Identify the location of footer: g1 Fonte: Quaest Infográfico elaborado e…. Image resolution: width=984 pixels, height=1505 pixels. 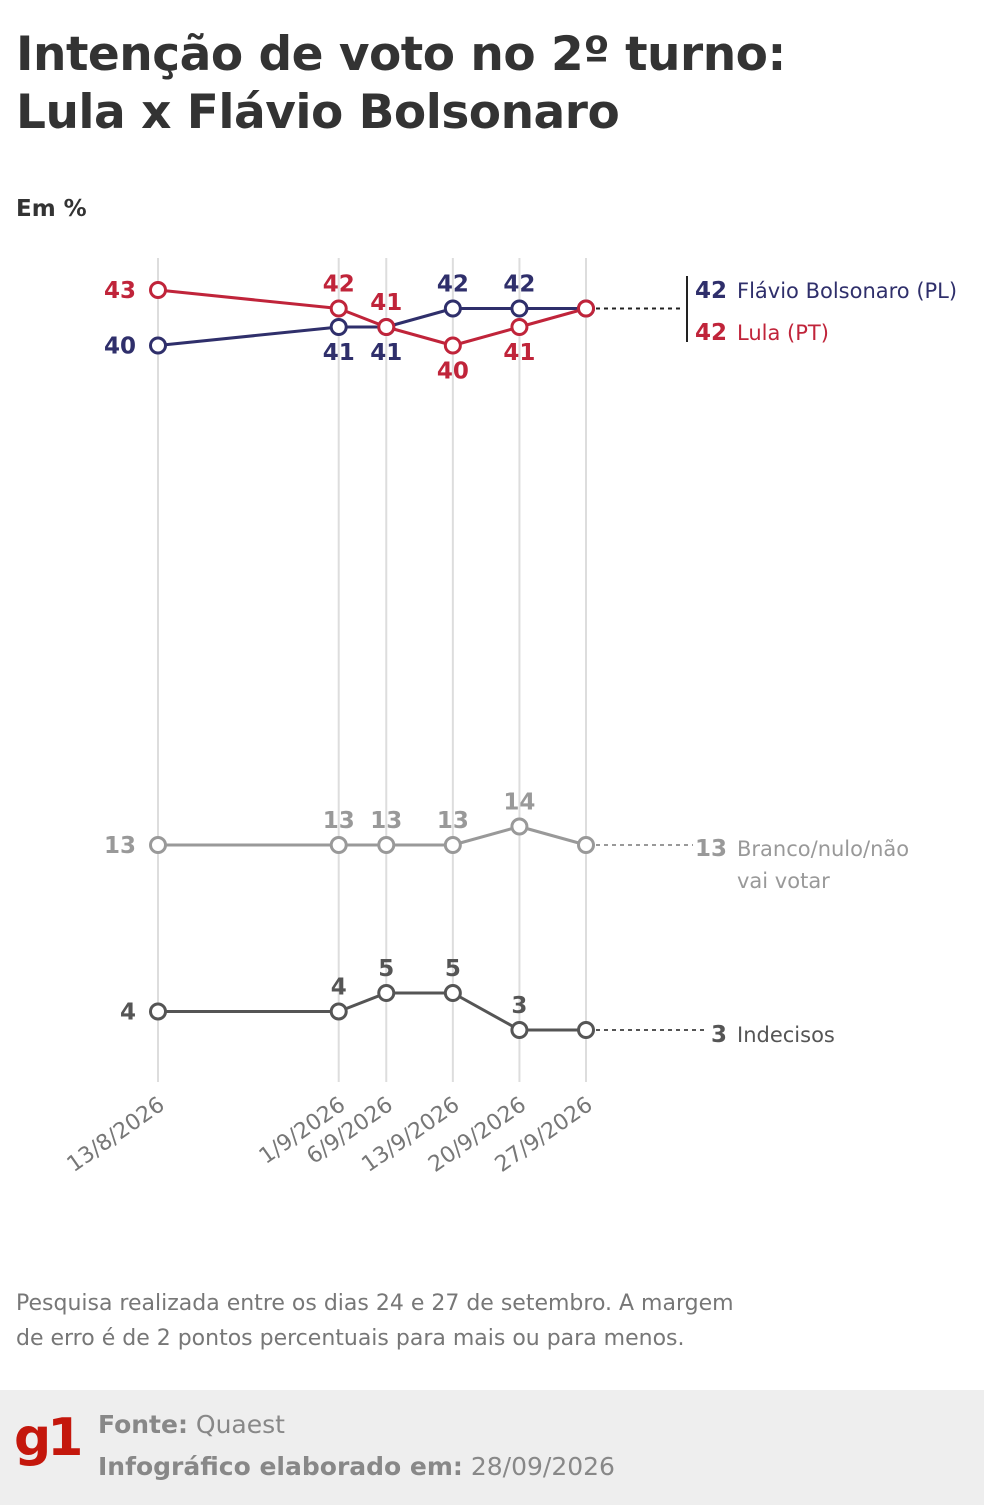
(492, 1447).